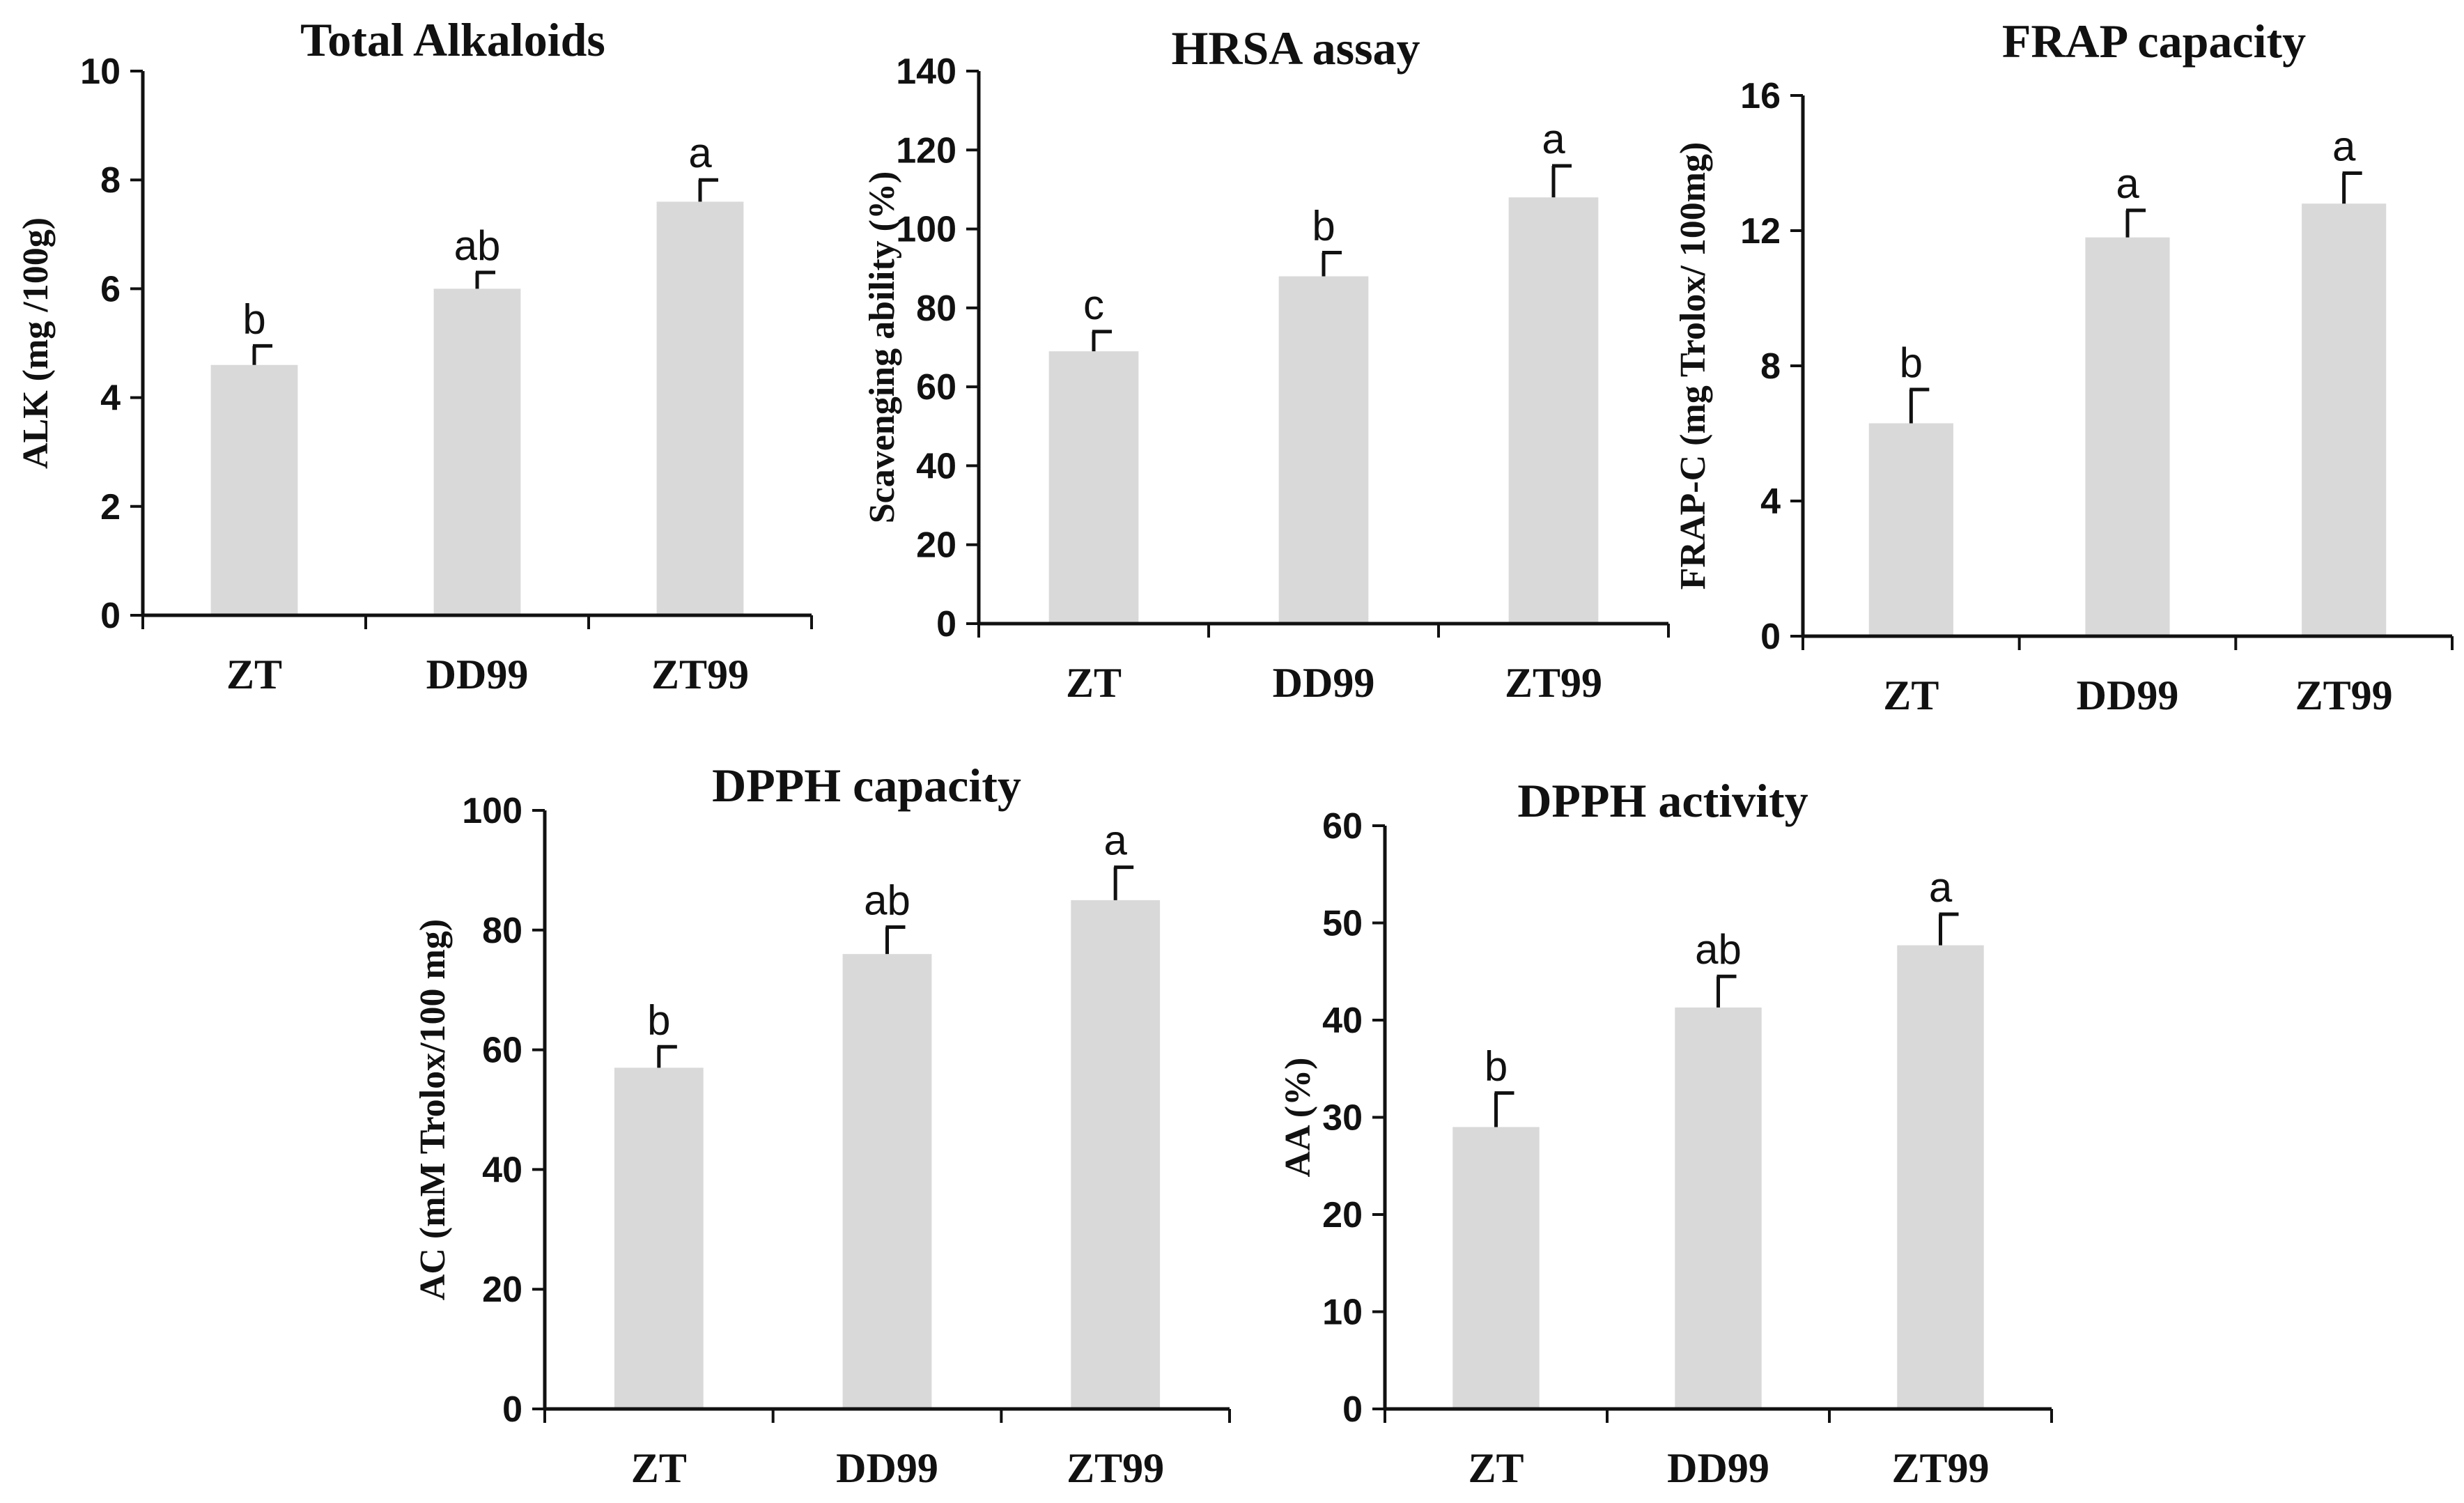 The height and width of the screenshot is (1503, 2464). I want to click on y-tick-label: 6, so click(111, 289).